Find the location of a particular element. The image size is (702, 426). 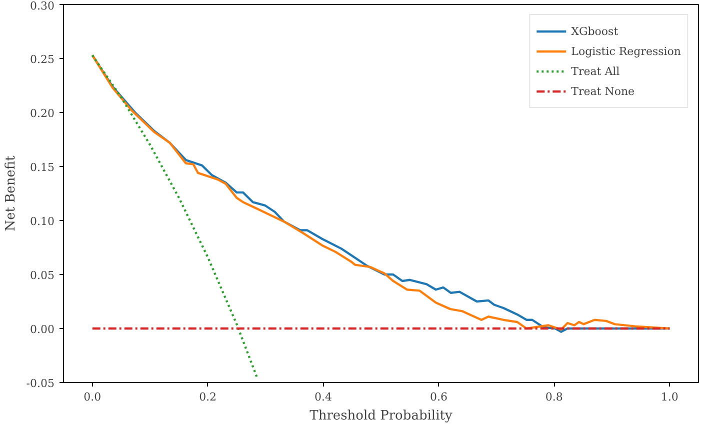

x-tick-label: 0.2 is located at coordinates (208, 397).